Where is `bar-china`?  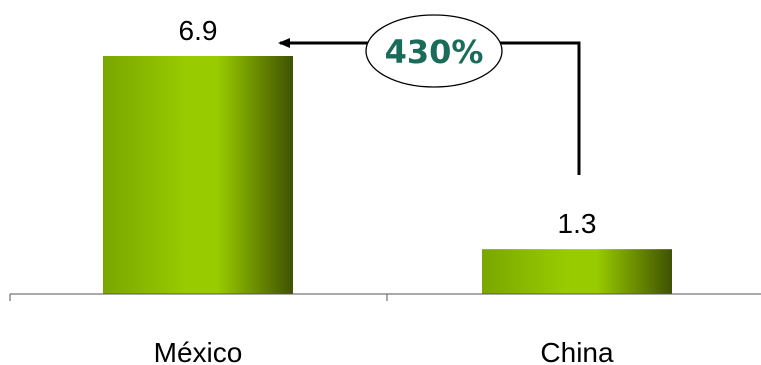
bar-china is located at coordinates (577, 271).